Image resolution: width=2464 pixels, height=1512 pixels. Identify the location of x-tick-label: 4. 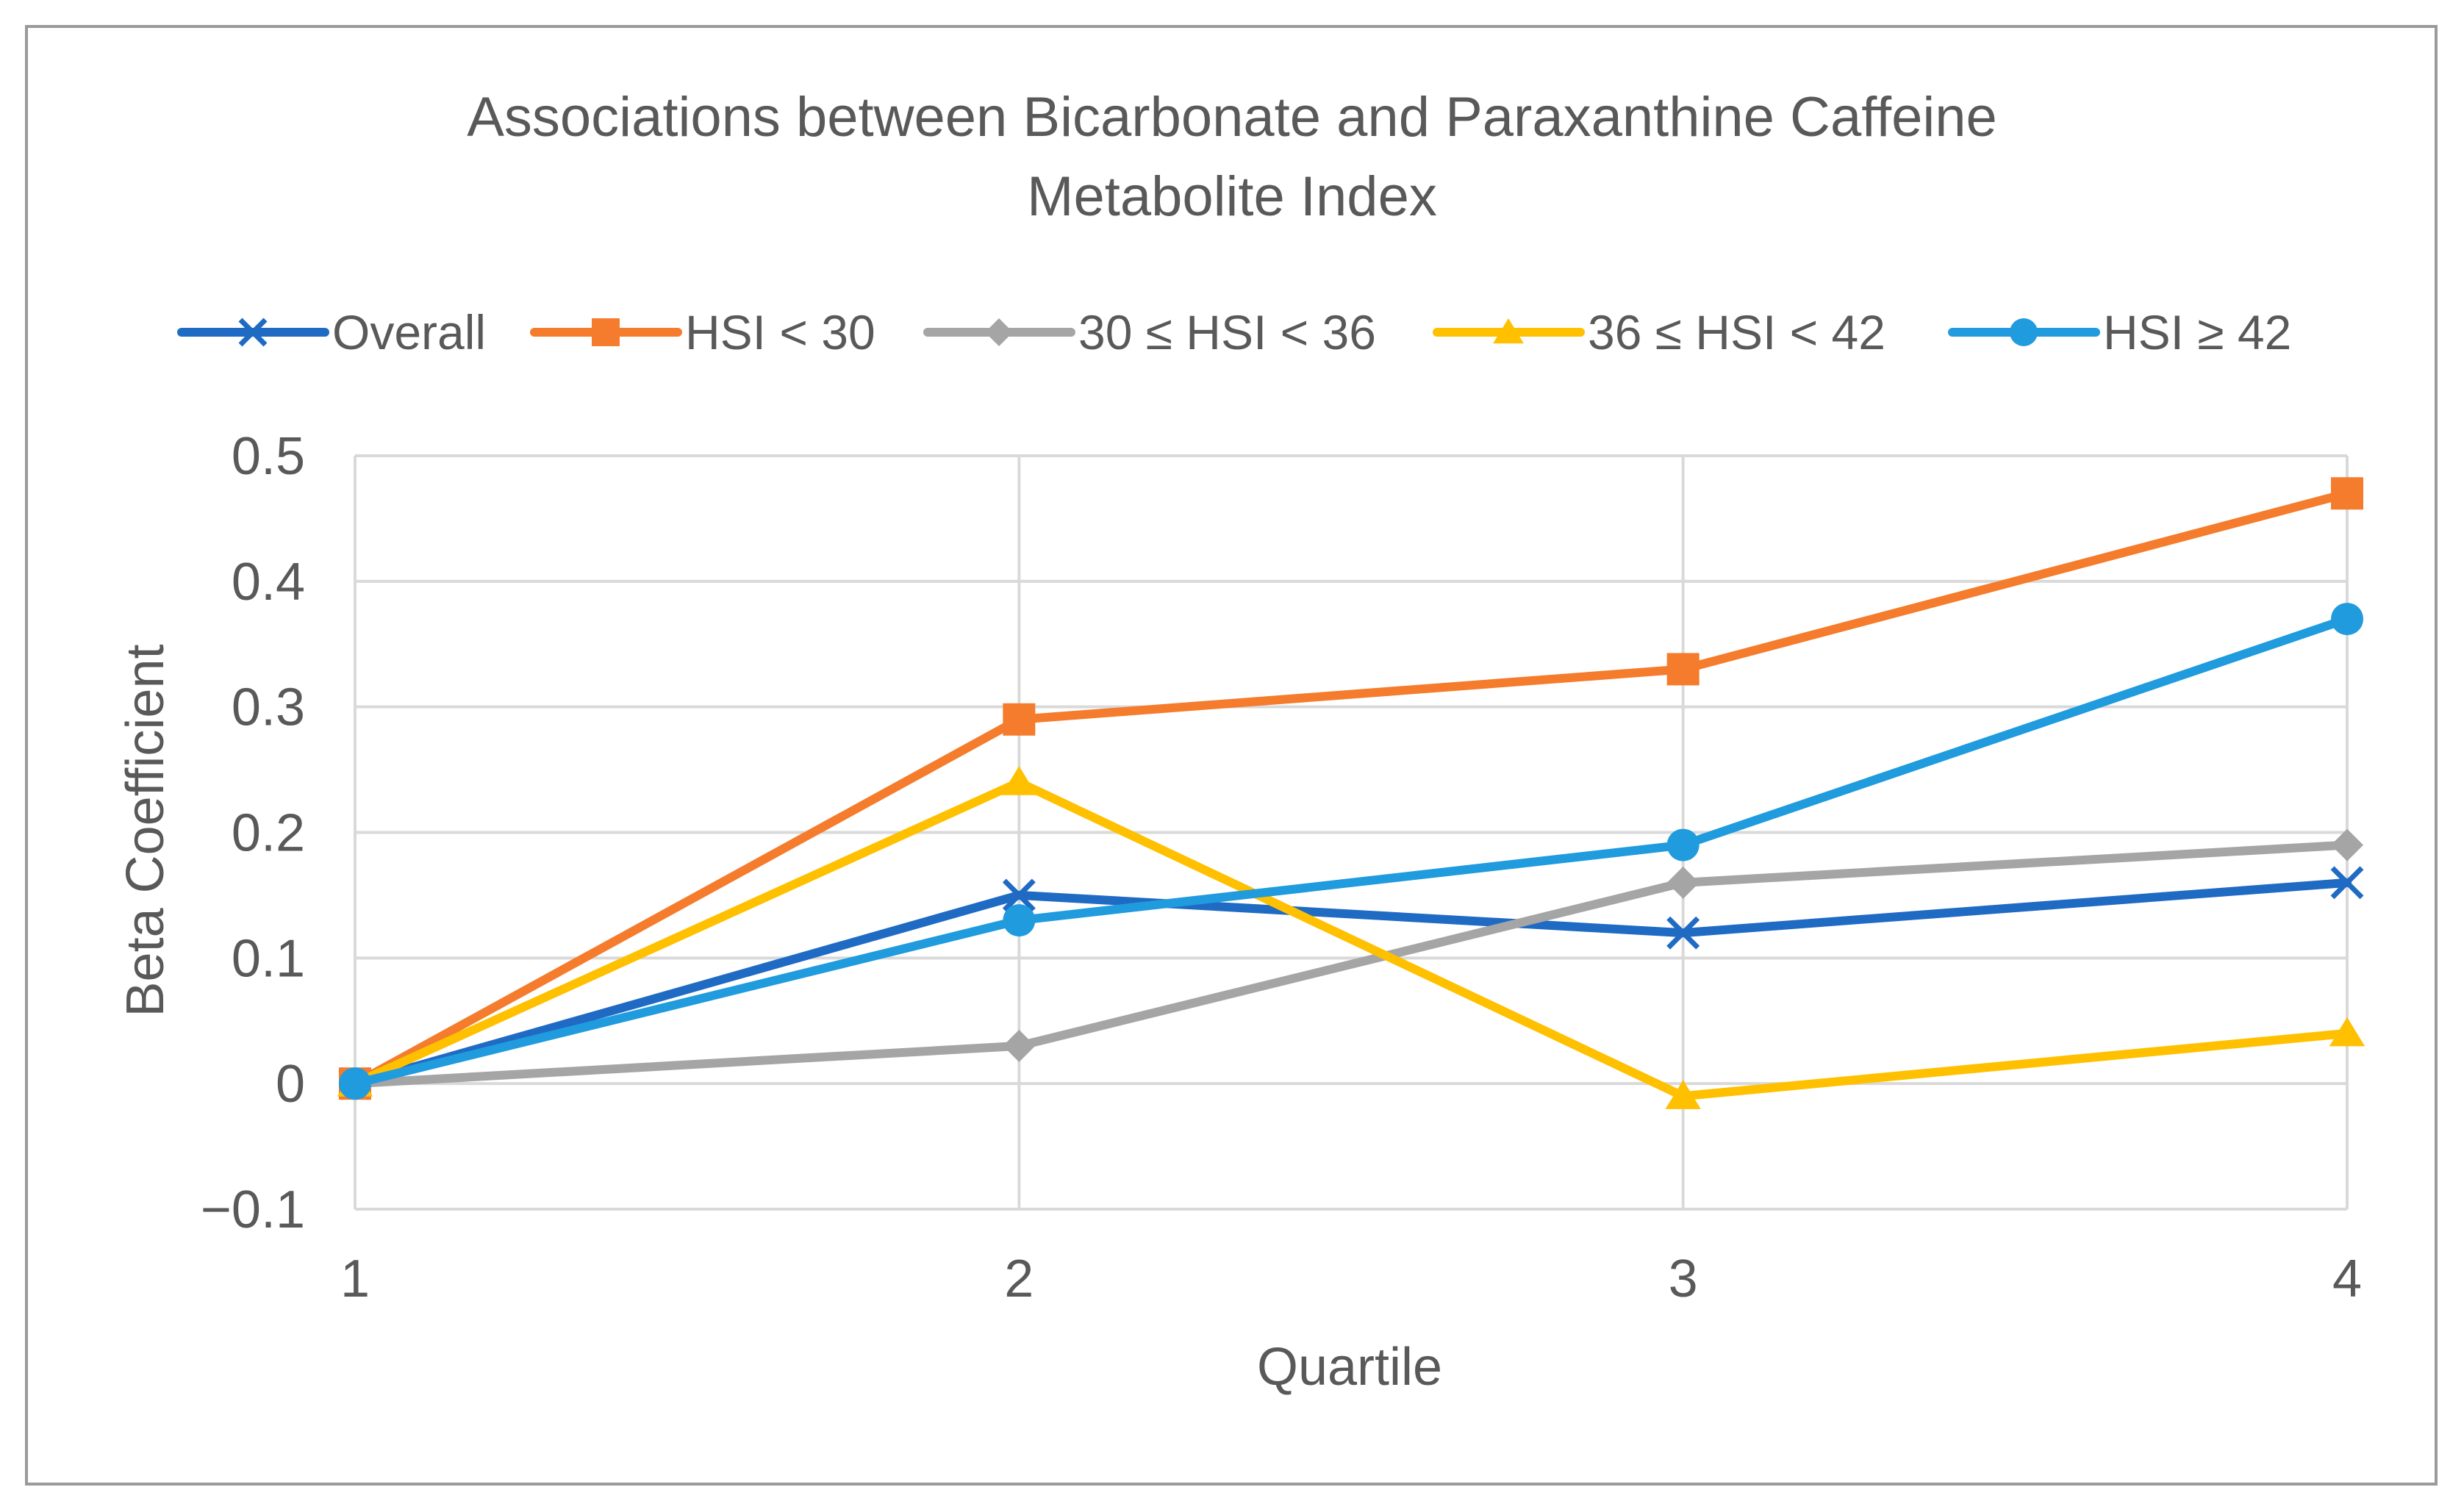
(2347, 1279).